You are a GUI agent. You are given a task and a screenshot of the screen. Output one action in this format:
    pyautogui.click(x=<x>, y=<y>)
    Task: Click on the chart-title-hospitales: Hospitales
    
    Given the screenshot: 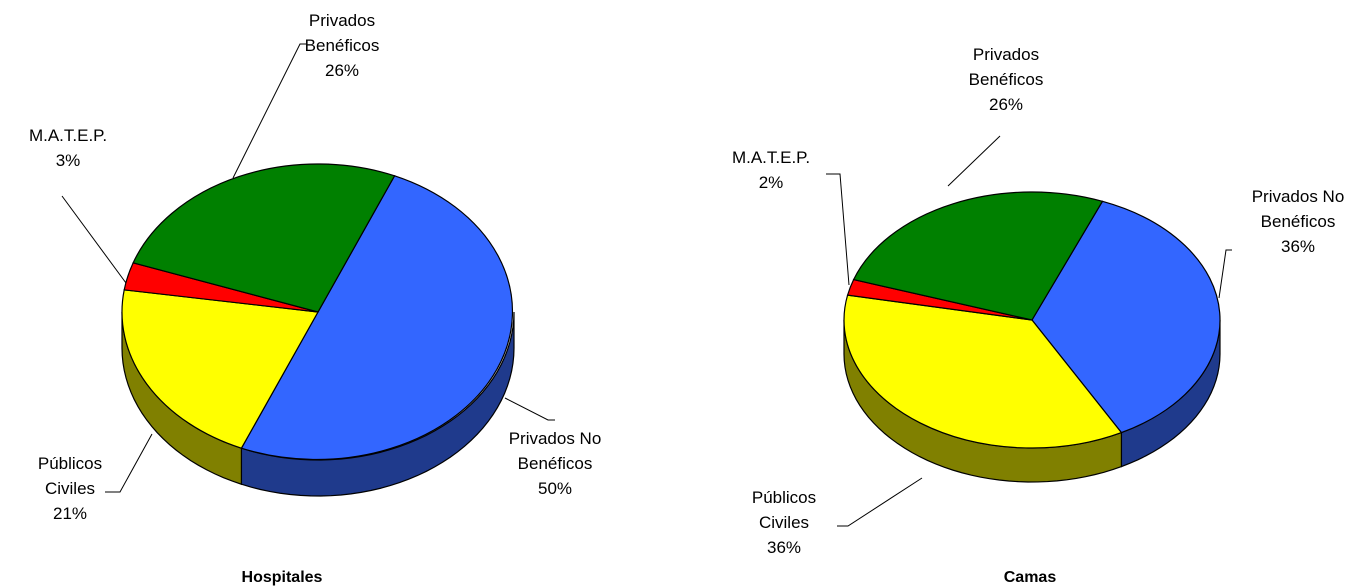 What is the action you would take?
    pyautogui.click(x=282, y=577)
    